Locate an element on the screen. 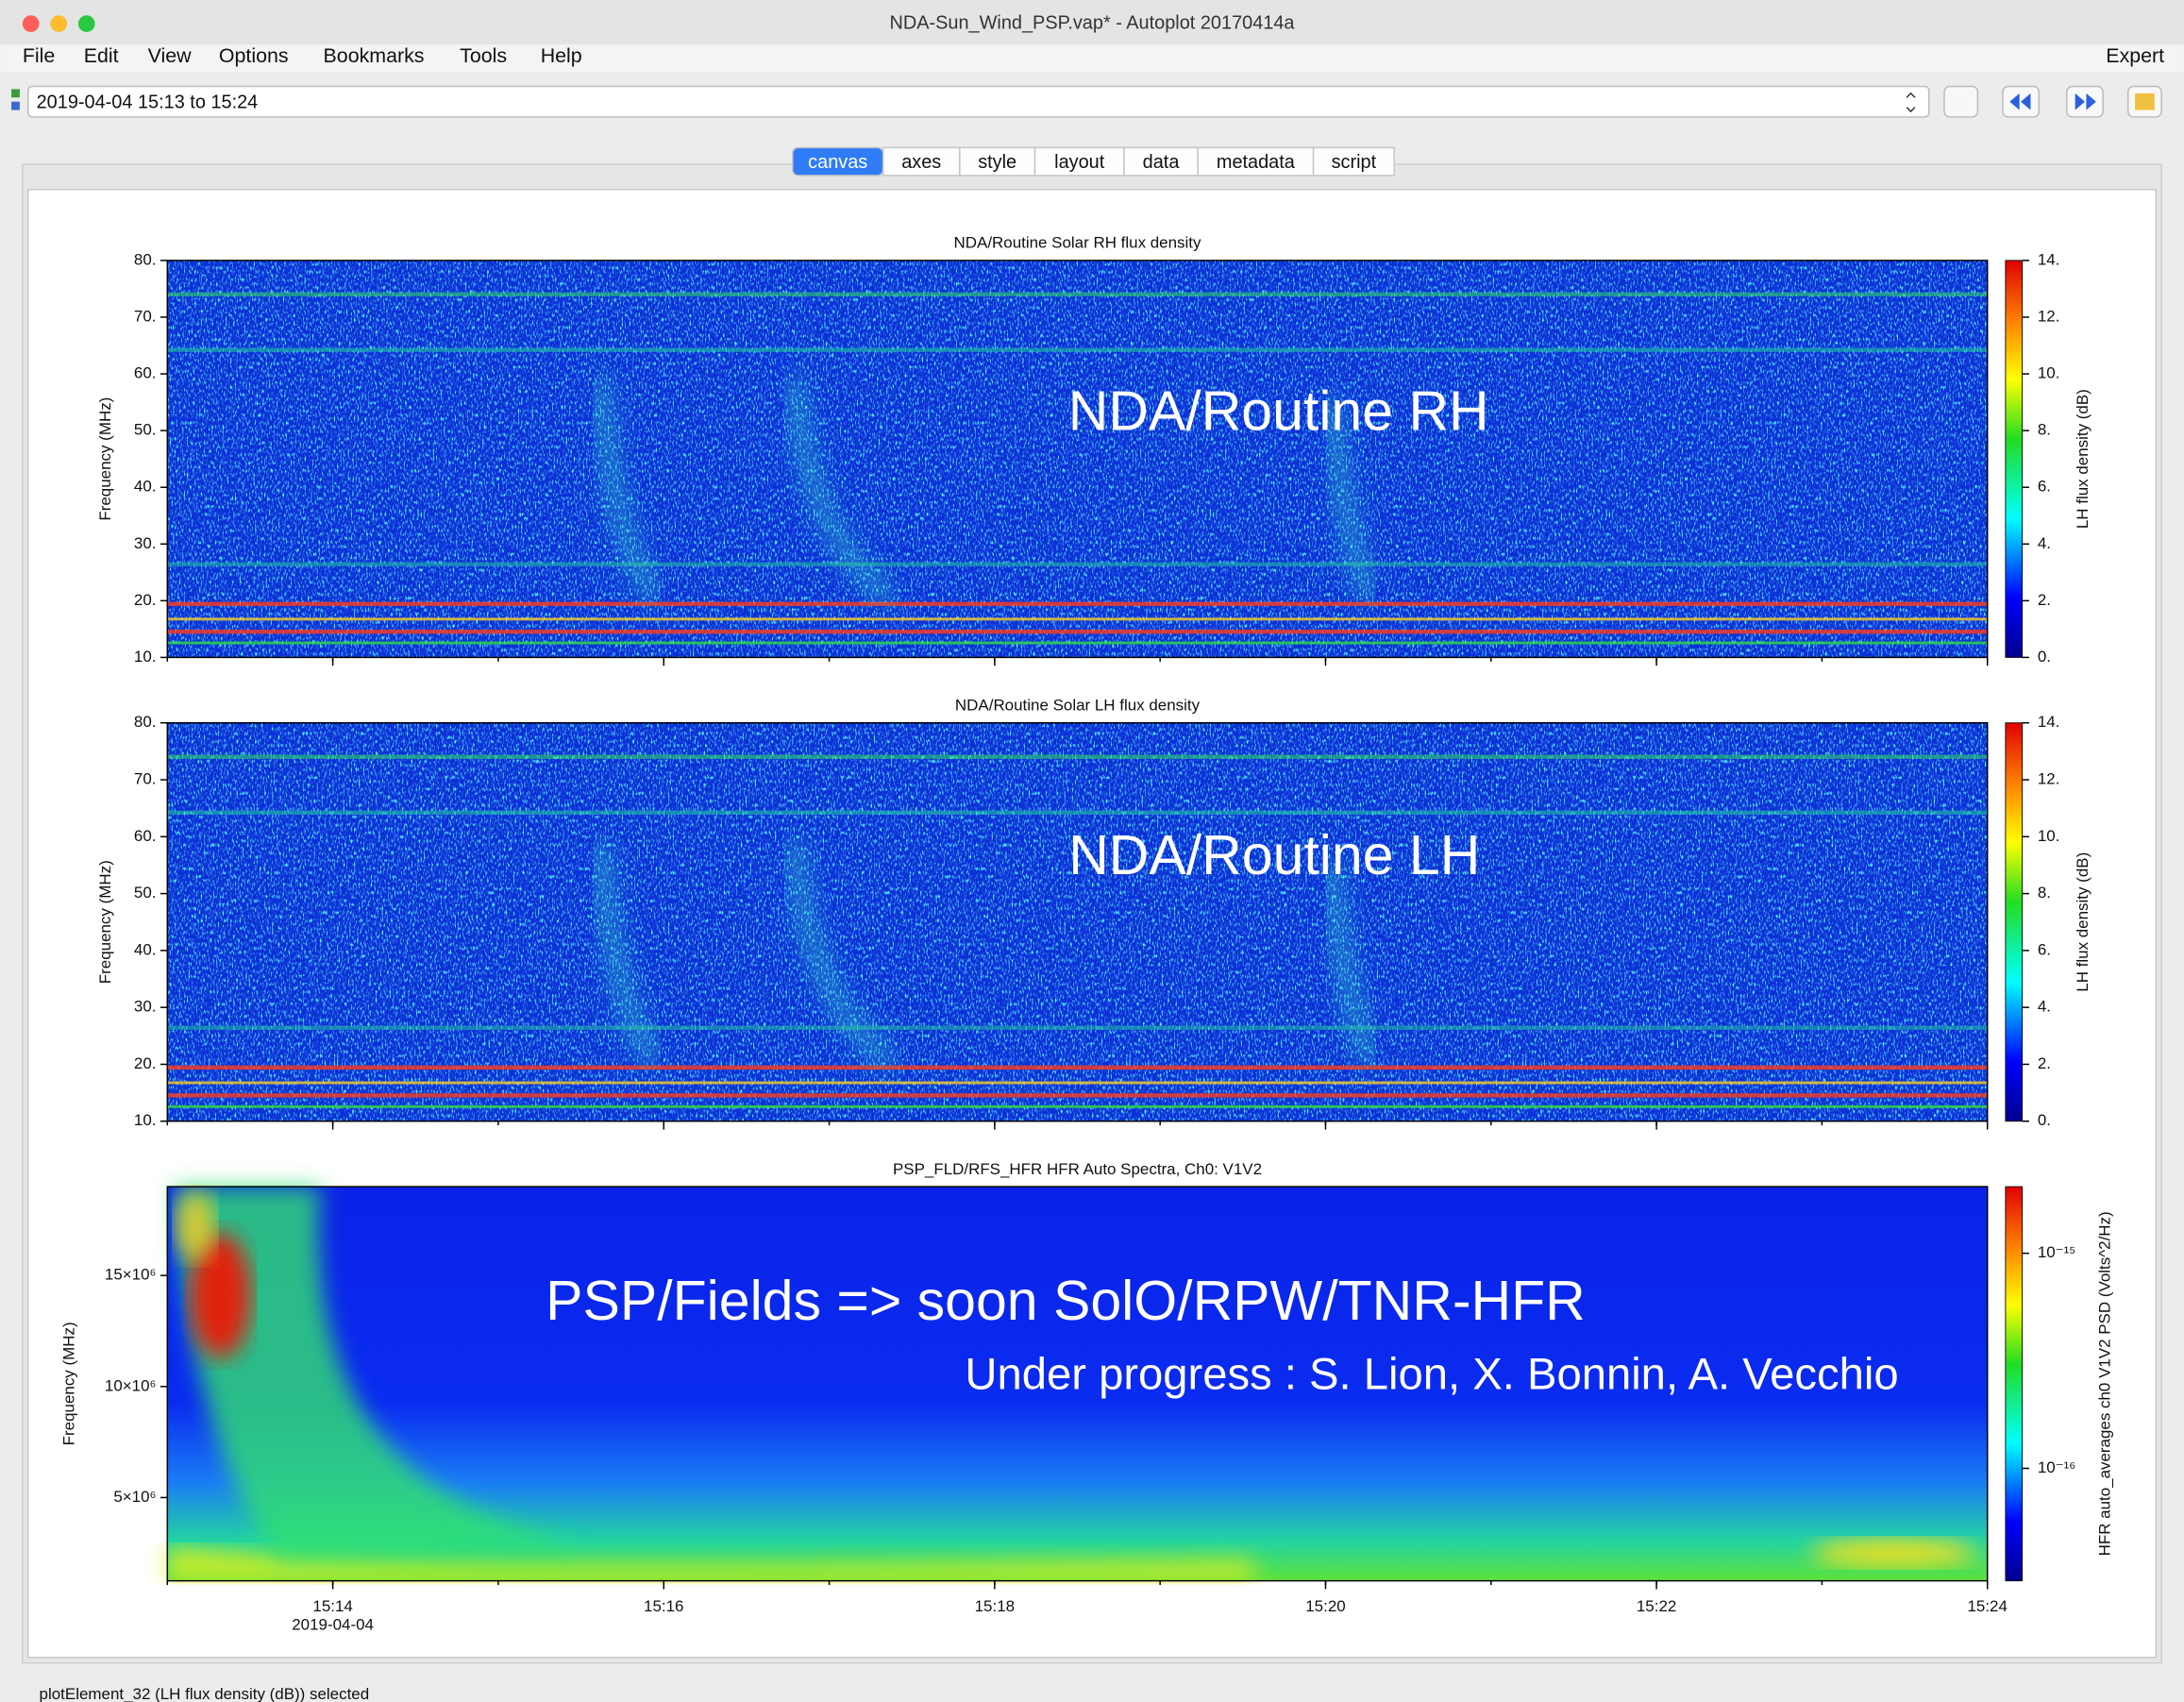  close-button is located at coordinates (31, 23).